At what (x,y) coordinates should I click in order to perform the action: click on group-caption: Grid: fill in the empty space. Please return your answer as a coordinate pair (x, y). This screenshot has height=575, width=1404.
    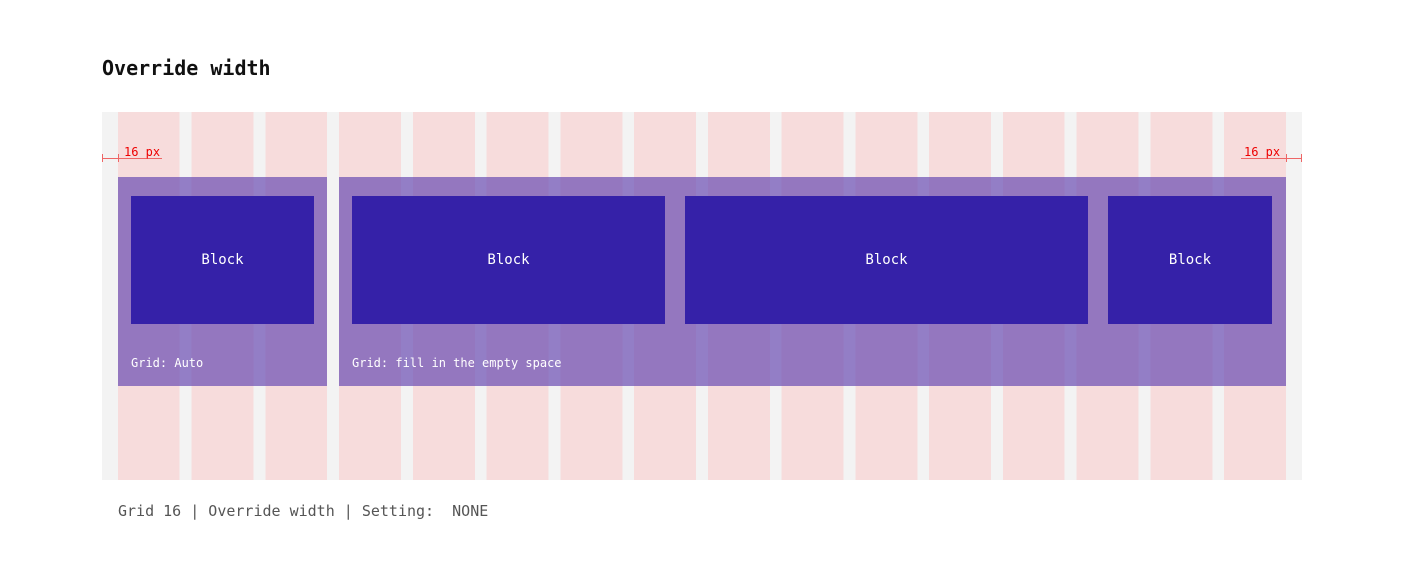
    Looking at the image, I should click on (457, 363).